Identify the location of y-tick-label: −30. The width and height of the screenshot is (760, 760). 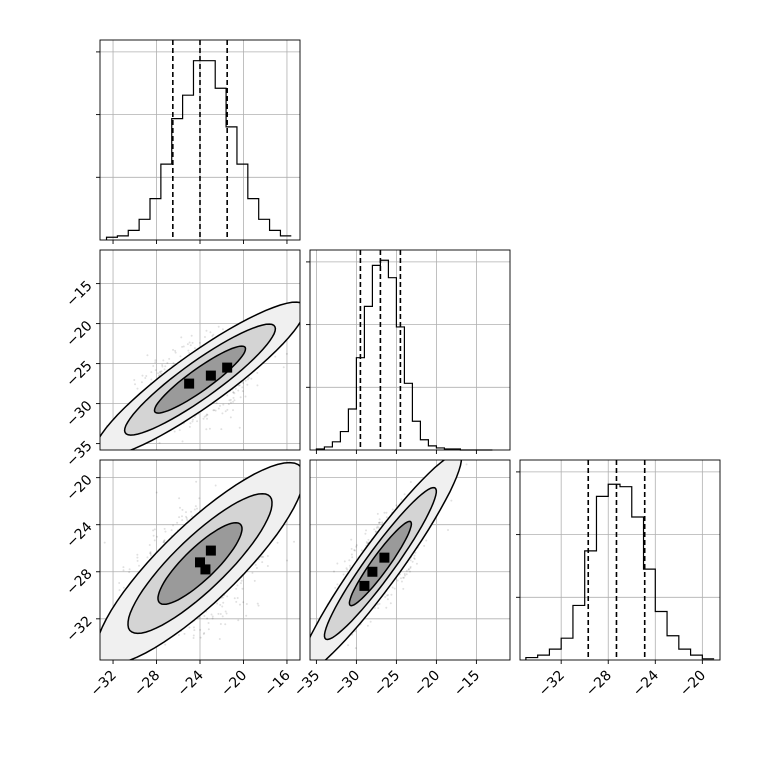
(79, 414).